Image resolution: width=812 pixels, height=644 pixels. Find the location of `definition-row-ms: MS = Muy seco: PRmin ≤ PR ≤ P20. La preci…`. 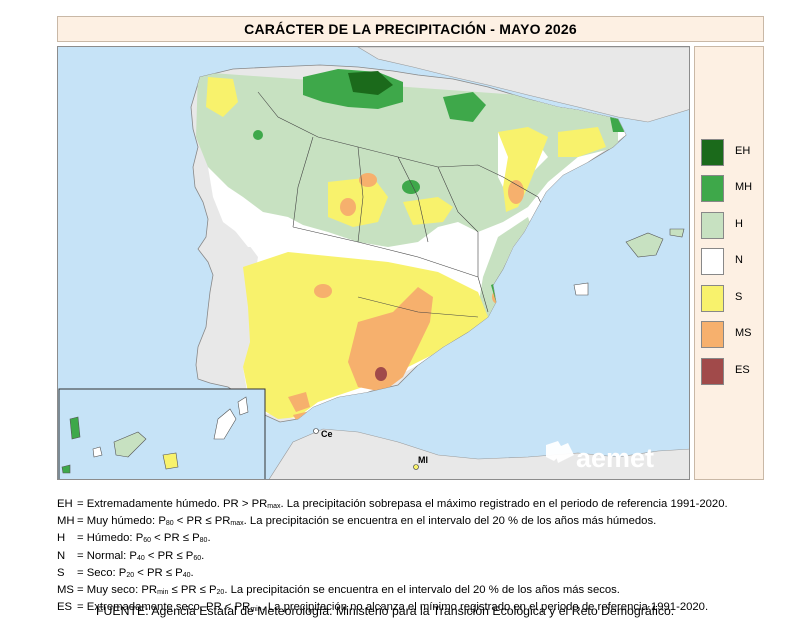

definition-row-ms: MS = Muy seco: PRmin ≤ PR ≤ P20. La preci… is located at coordinates (417, 591).